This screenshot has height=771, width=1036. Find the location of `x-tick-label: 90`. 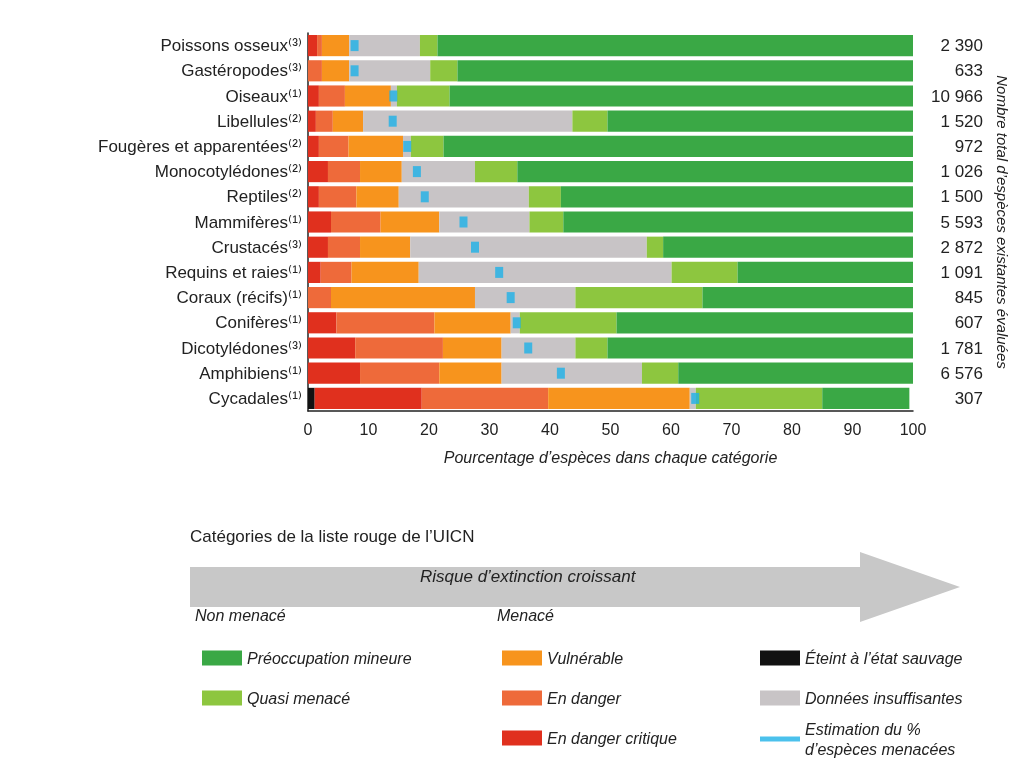

x-tick-label: 90 is located at coordinates (852, 429).